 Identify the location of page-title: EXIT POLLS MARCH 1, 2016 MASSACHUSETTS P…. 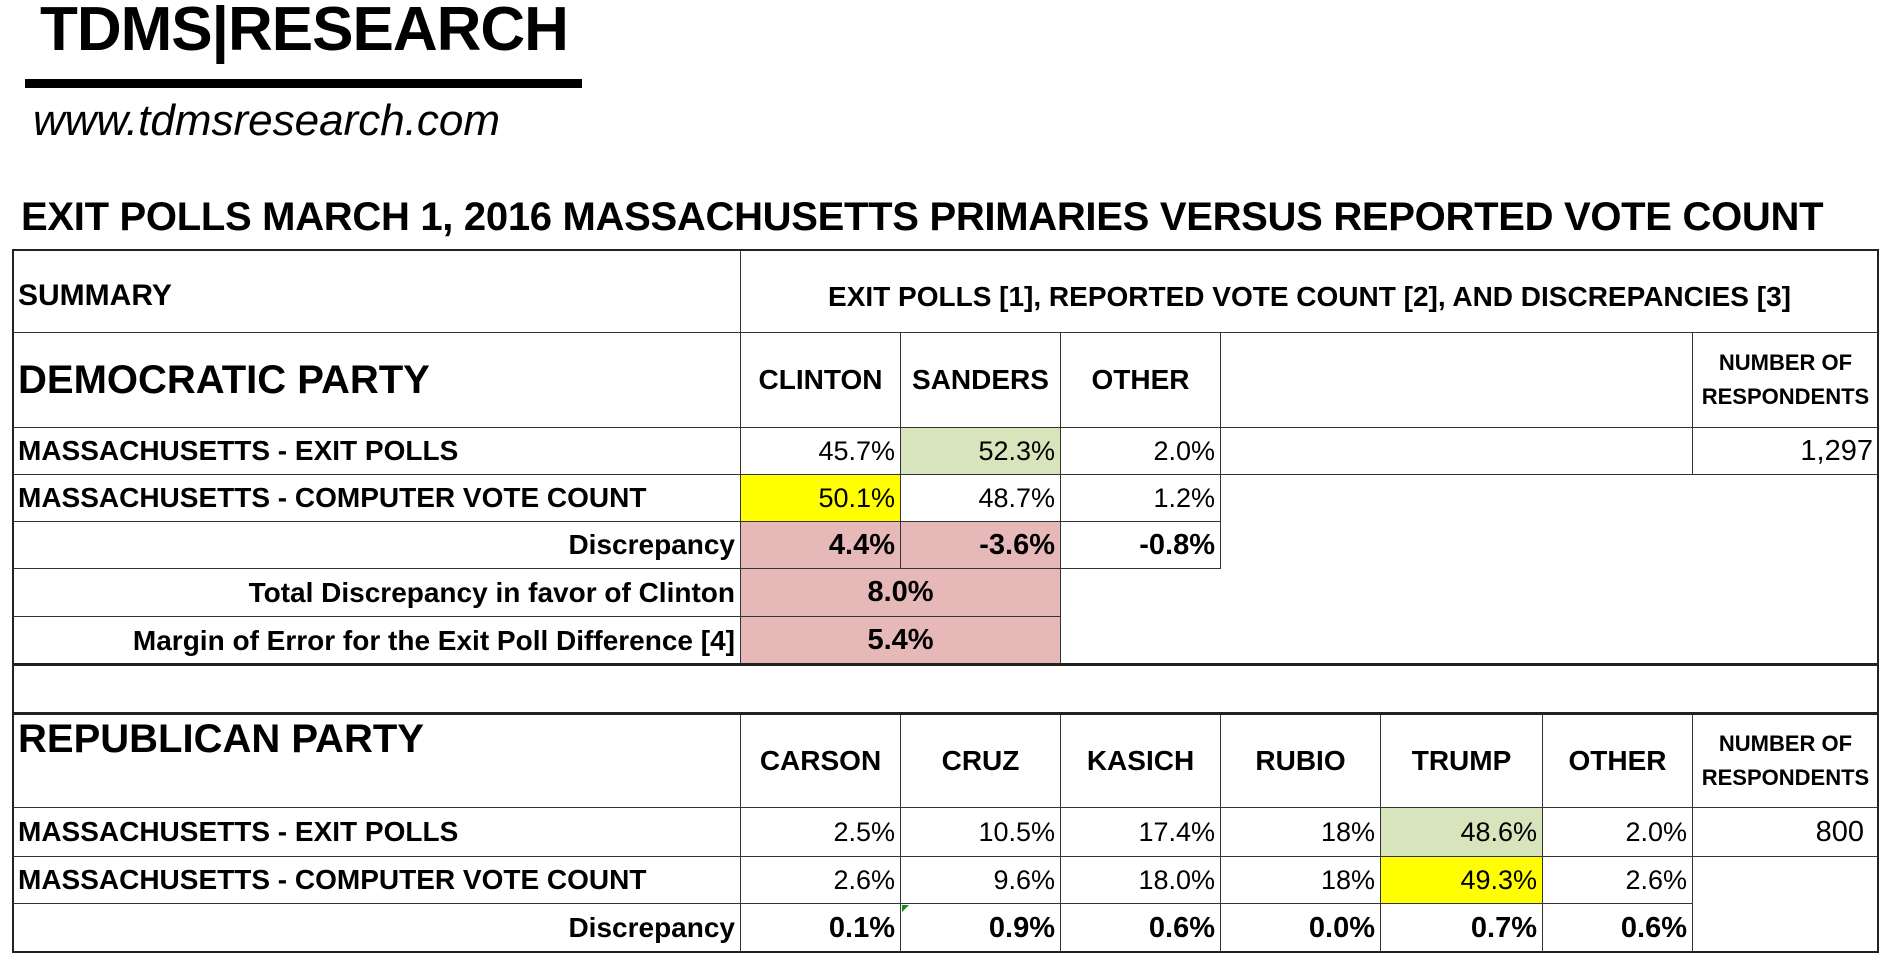
(922, 217).